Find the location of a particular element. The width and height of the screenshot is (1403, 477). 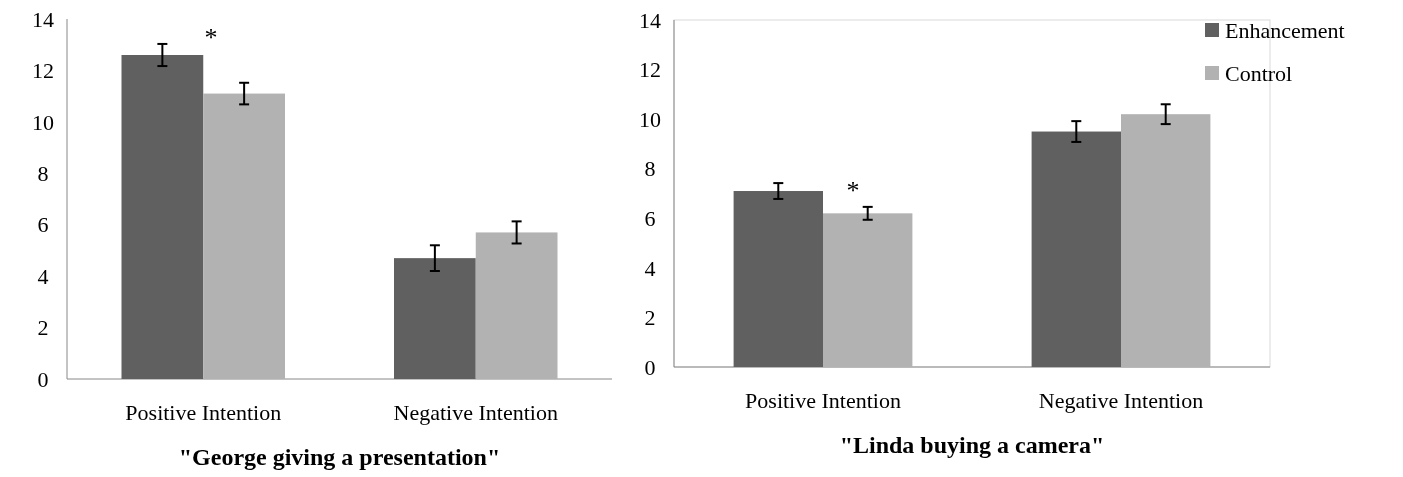

legend-label: Control is located at coordinates (1259, 73).